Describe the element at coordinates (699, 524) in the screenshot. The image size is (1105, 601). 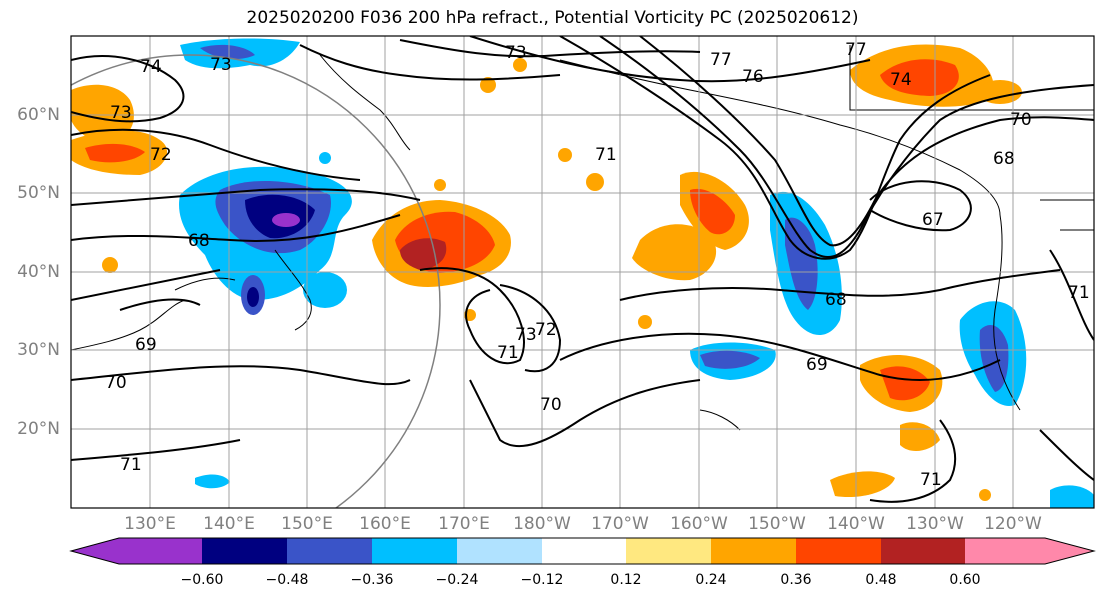
I see `lon-label: 160°W` at that location.